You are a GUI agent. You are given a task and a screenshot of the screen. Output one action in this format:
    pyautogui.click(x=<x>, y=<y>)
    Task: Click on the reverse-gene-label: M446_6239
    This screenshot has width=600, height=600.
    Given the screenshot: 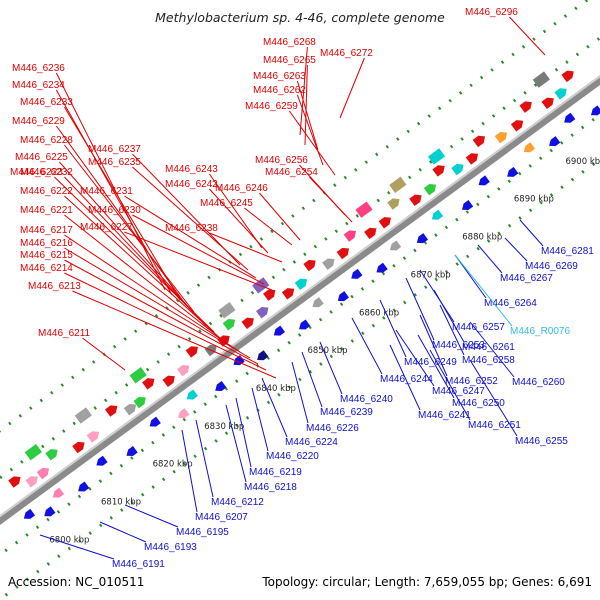 What is the action you would take?
    pyautogui.click(x=346, y=412)
    